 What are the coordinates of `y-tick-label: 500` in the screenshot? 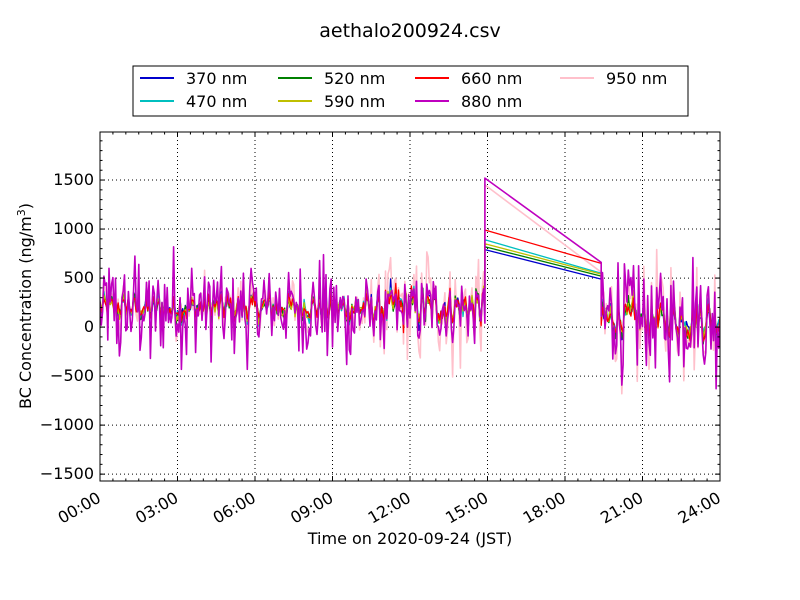 It's located at (78, 277).